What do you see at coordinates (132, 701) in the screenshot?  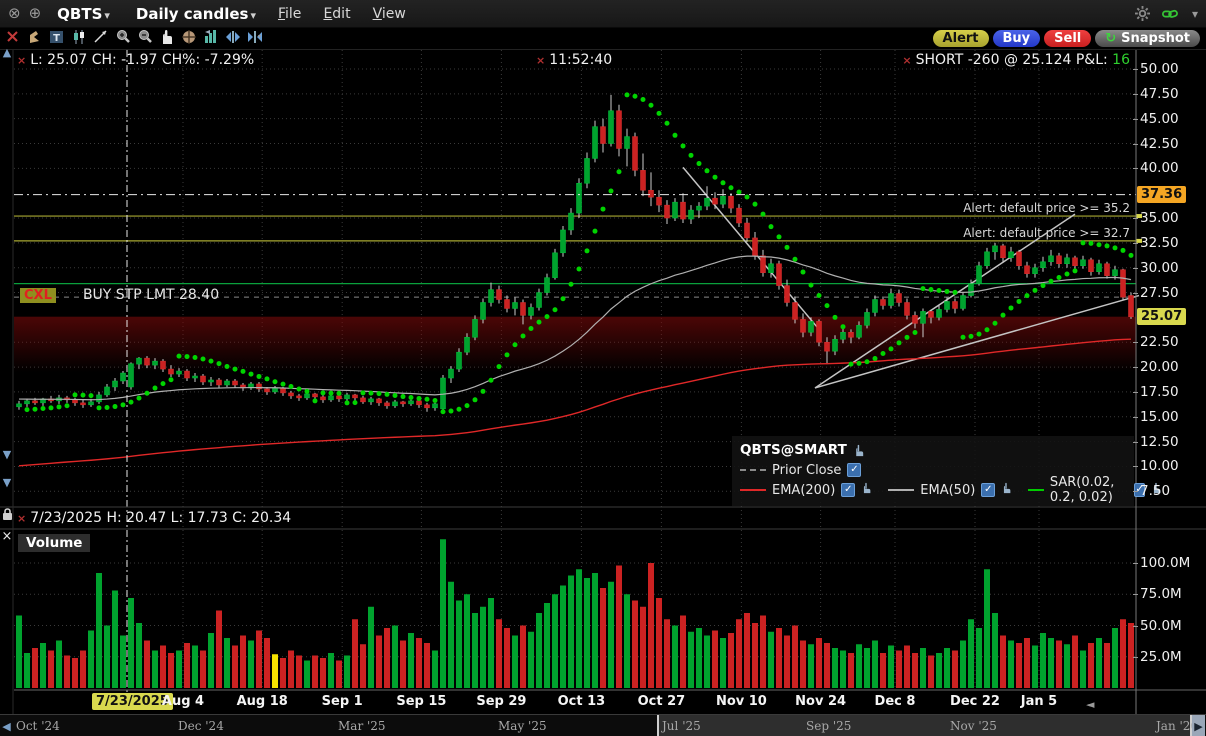 I see `crosshair-date-tag: 7/23/2025` at bounding box center [132, 701].